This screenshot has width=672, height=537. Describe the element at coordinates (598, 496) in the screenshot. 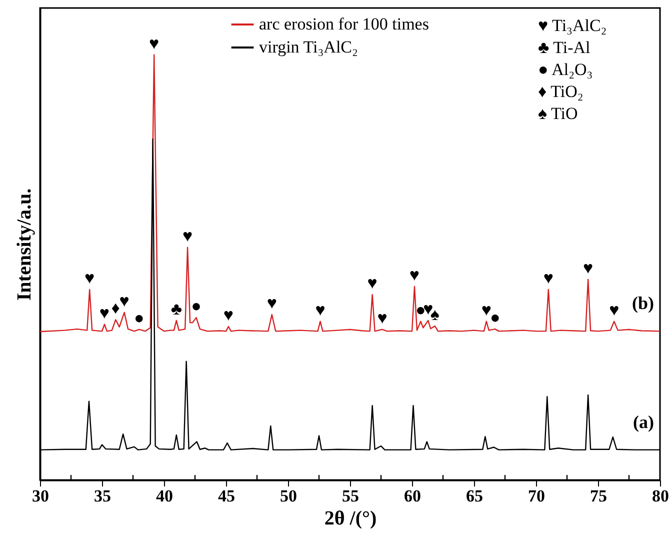

I see `x-tick-label: 75` at that location.